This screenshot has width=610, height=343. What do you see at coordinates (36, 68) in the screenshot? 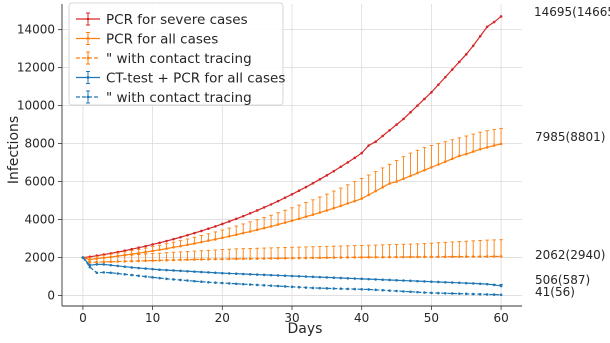
I see `y-tick-label: 12000` at bounding box center [36, 68].